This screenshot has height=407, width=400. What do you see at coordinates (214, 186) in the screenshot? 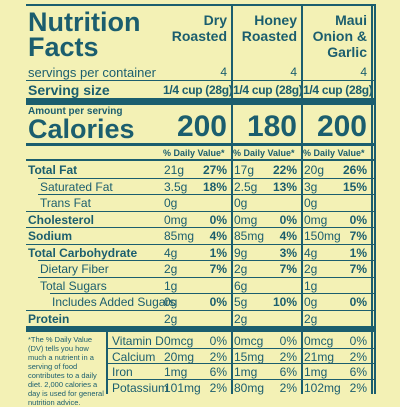
I see `nutrient-dv: 18%` at bounding box center [214, 186].